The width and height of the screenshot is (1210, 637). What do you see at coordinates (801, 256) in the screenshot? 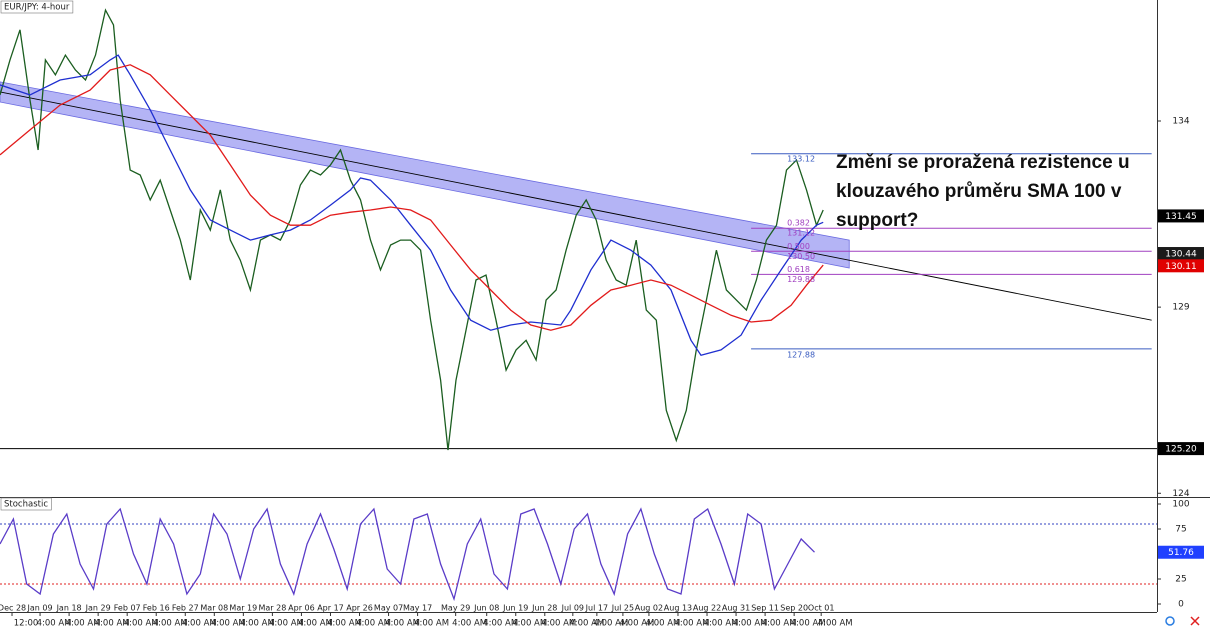
I see `fib-price: 130.50` at bounding box center [801, 256].